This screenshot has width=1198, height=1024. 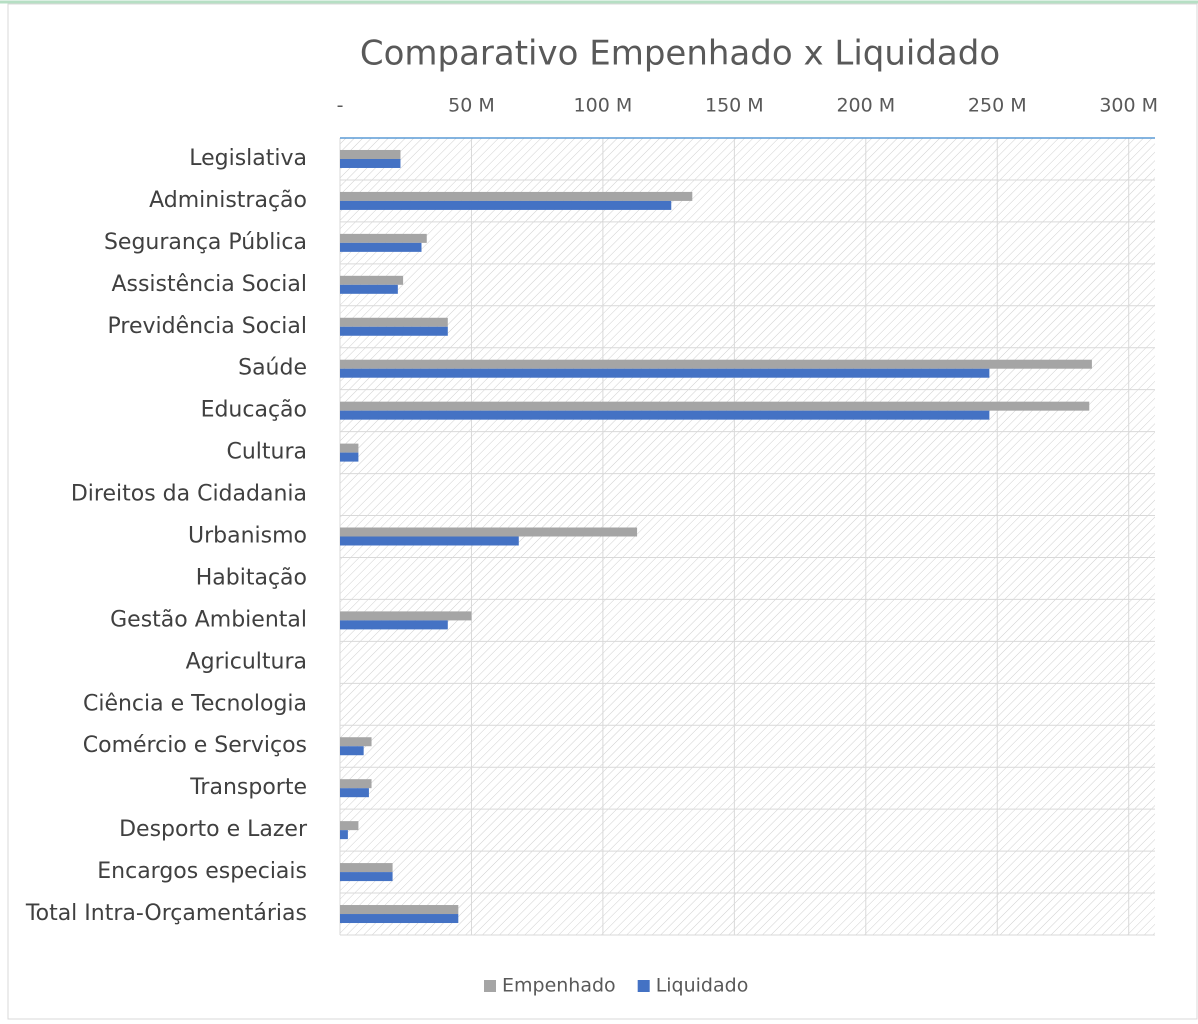 What do you see at coordinates (734, 106) in the screenshot?
I see `x-tick-label: 150 M` at bounding box center [734, 106].